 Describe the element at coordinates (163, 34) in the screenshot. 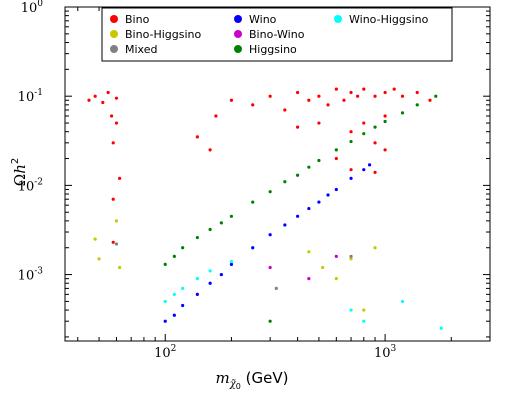

I see `legend-label: Bino-Higgsino` at that location.